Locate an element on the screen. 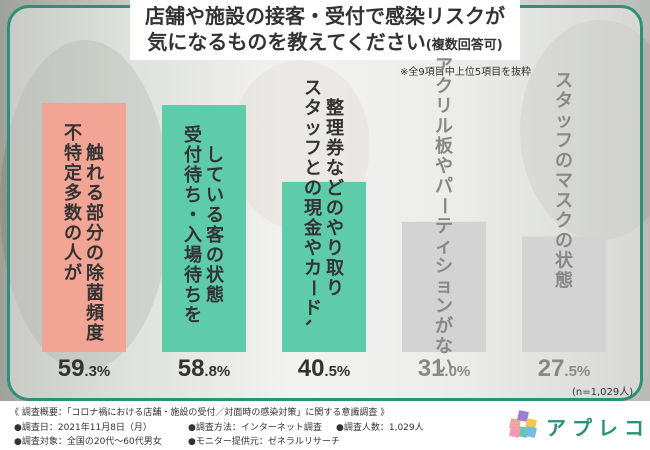 This screenshot has height=450, width=650. category-label-char: 人 is located at coordinates (73, 253).